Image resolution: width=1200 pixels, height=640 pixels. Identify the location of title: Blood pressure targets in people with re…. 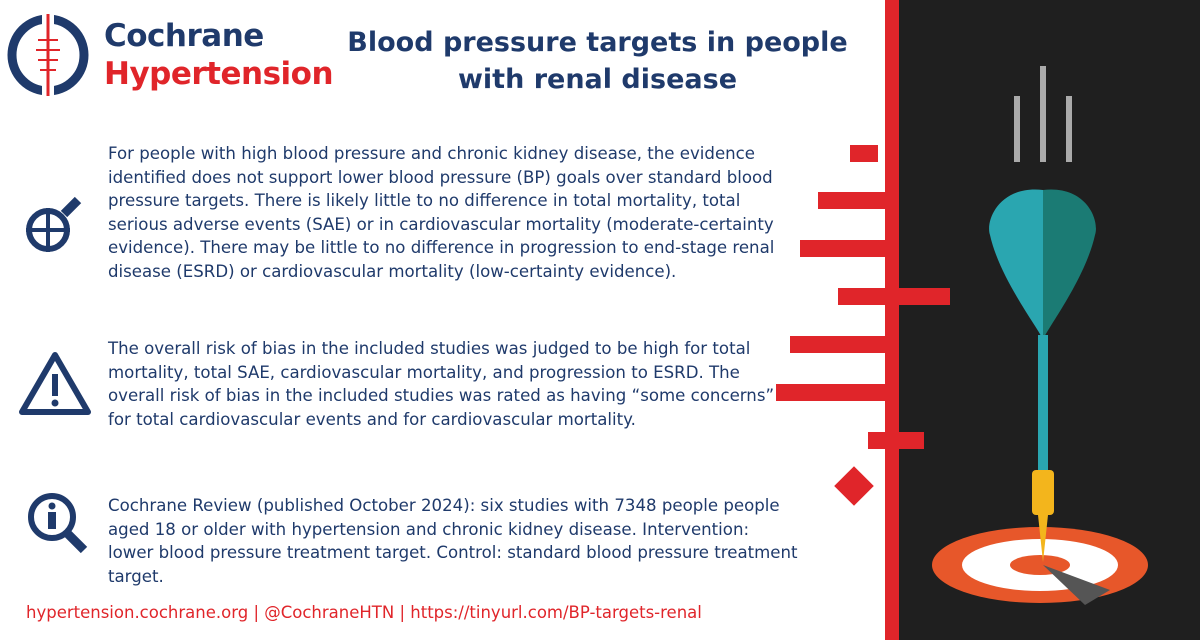
(597, 61).